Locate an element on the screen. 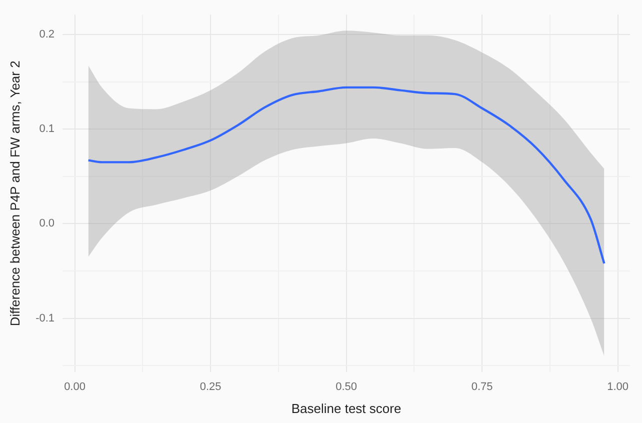 This screenshot has width=642, height=423. x-tick-label: 0.00 is located at coordinates (75, 386).